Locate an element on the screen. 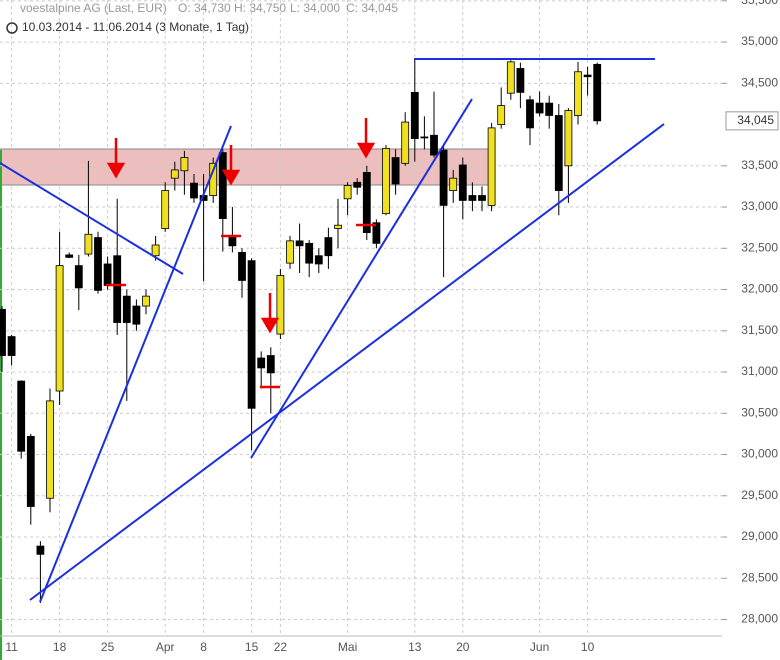 This screenshot has width=780, height=660. y-tick-label: 32,500 is located at coordinates (759, 247).